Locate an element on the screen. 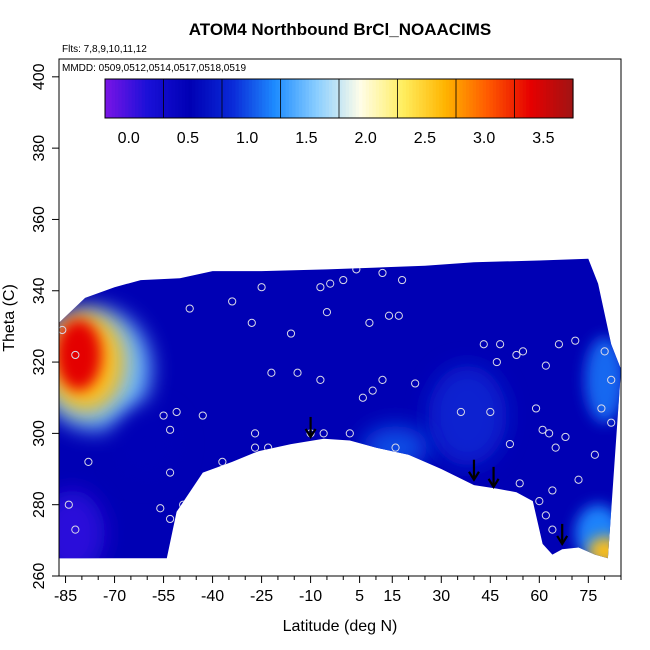 Image resolution: width=650 pixels, height=650 pixels. x-tick-label: 5 is located at coordinates (359, 596).